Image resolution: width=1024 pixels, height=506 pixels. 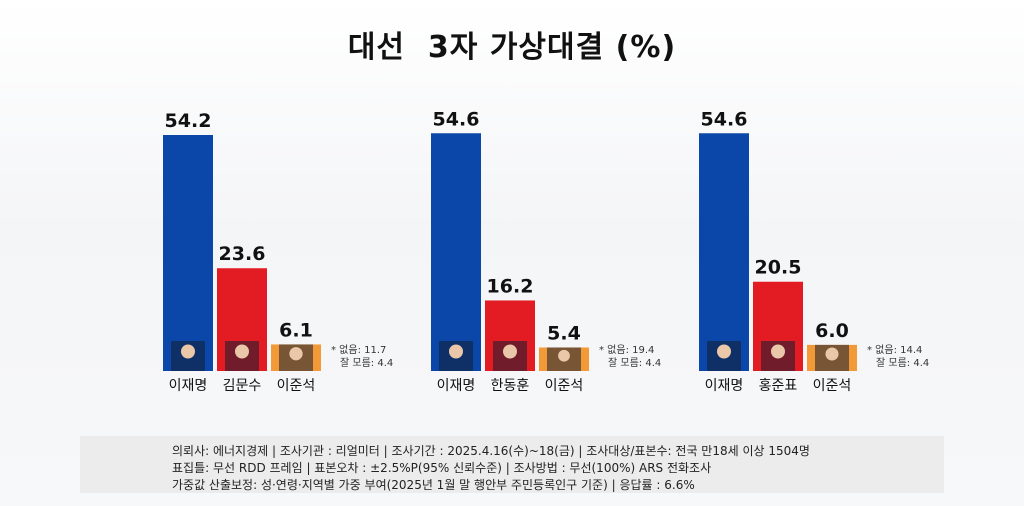 What do you see at coordinates (564, 386) in the screenshot?
I see `candidate-name-2-3: 이준석` at bounding box center [564, 386].